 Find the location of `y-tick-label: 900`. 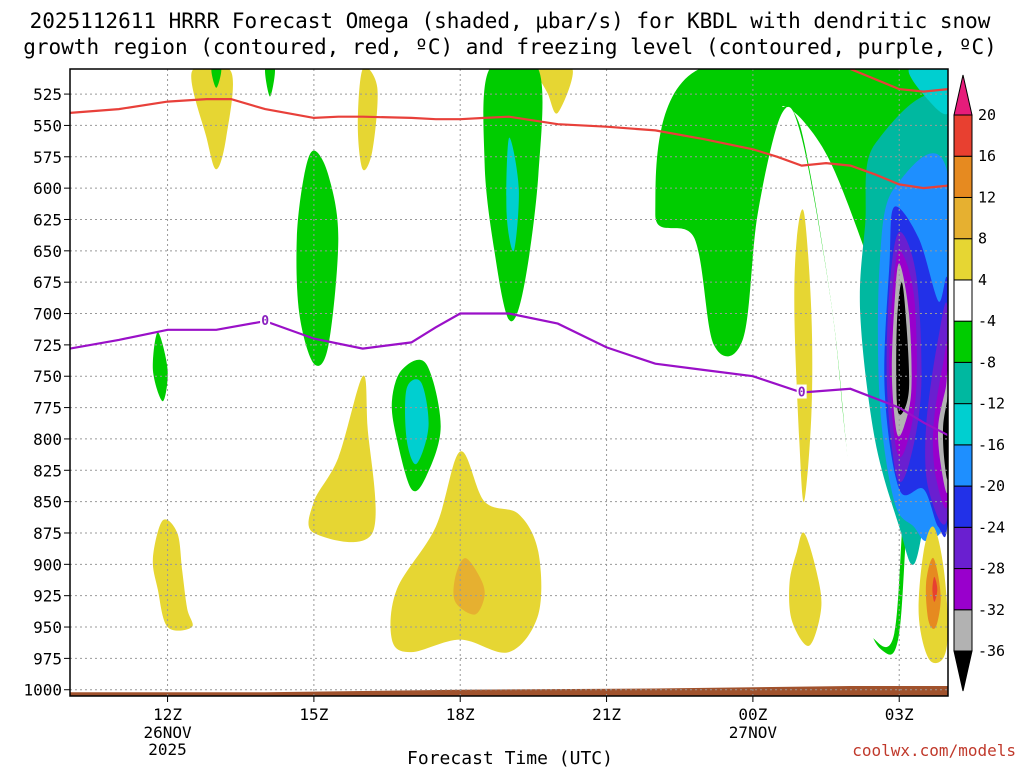

y-tick-label: 900 is located at coordinates (47, 564).